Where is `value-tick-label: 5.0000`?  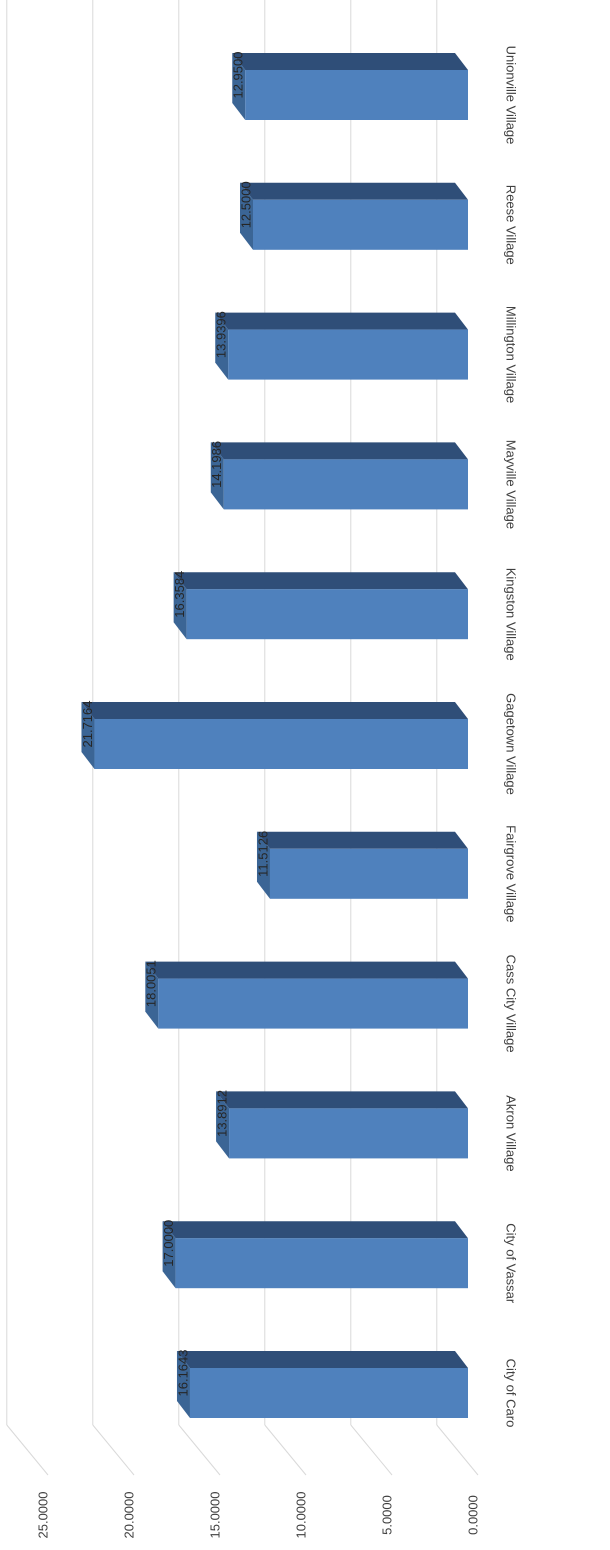
value-tick-label: 5.0000 is located at coordinates (386, 1515).